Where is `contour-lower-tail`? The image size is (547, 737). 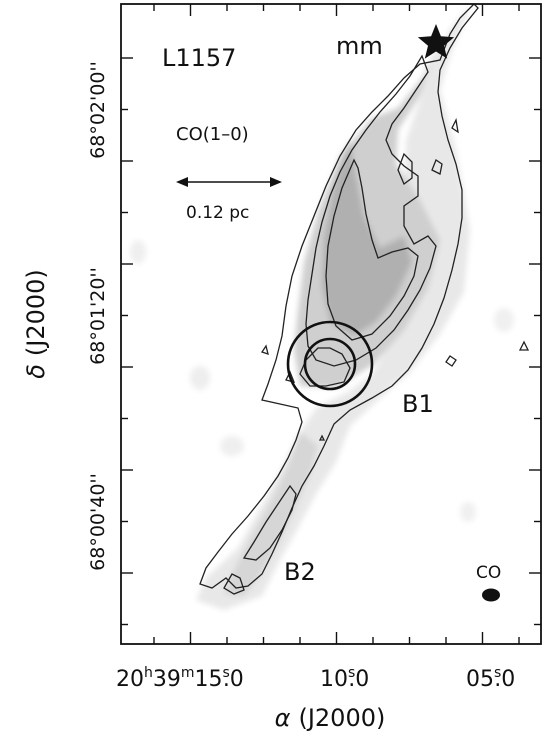
contour-lower-tail is located at coordinates (234, 584).